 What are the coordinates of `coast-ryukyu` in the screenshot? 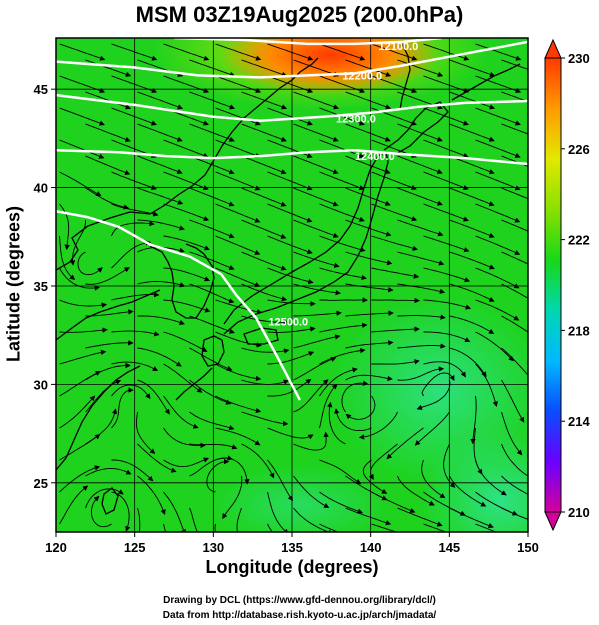 It's located at (194, 384).